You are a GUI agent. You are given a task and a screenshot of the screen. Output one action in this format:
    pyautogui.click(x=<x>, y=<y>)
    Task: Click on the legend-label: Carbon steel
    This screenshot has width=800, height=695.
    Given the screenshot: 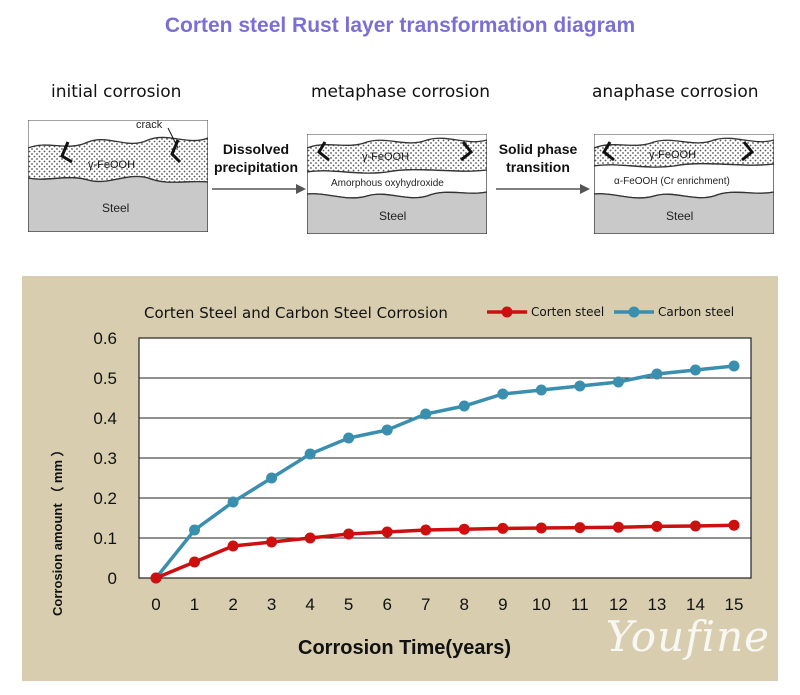 What is the action you would take?
    pyautogui.click(x=696, y=312)
    